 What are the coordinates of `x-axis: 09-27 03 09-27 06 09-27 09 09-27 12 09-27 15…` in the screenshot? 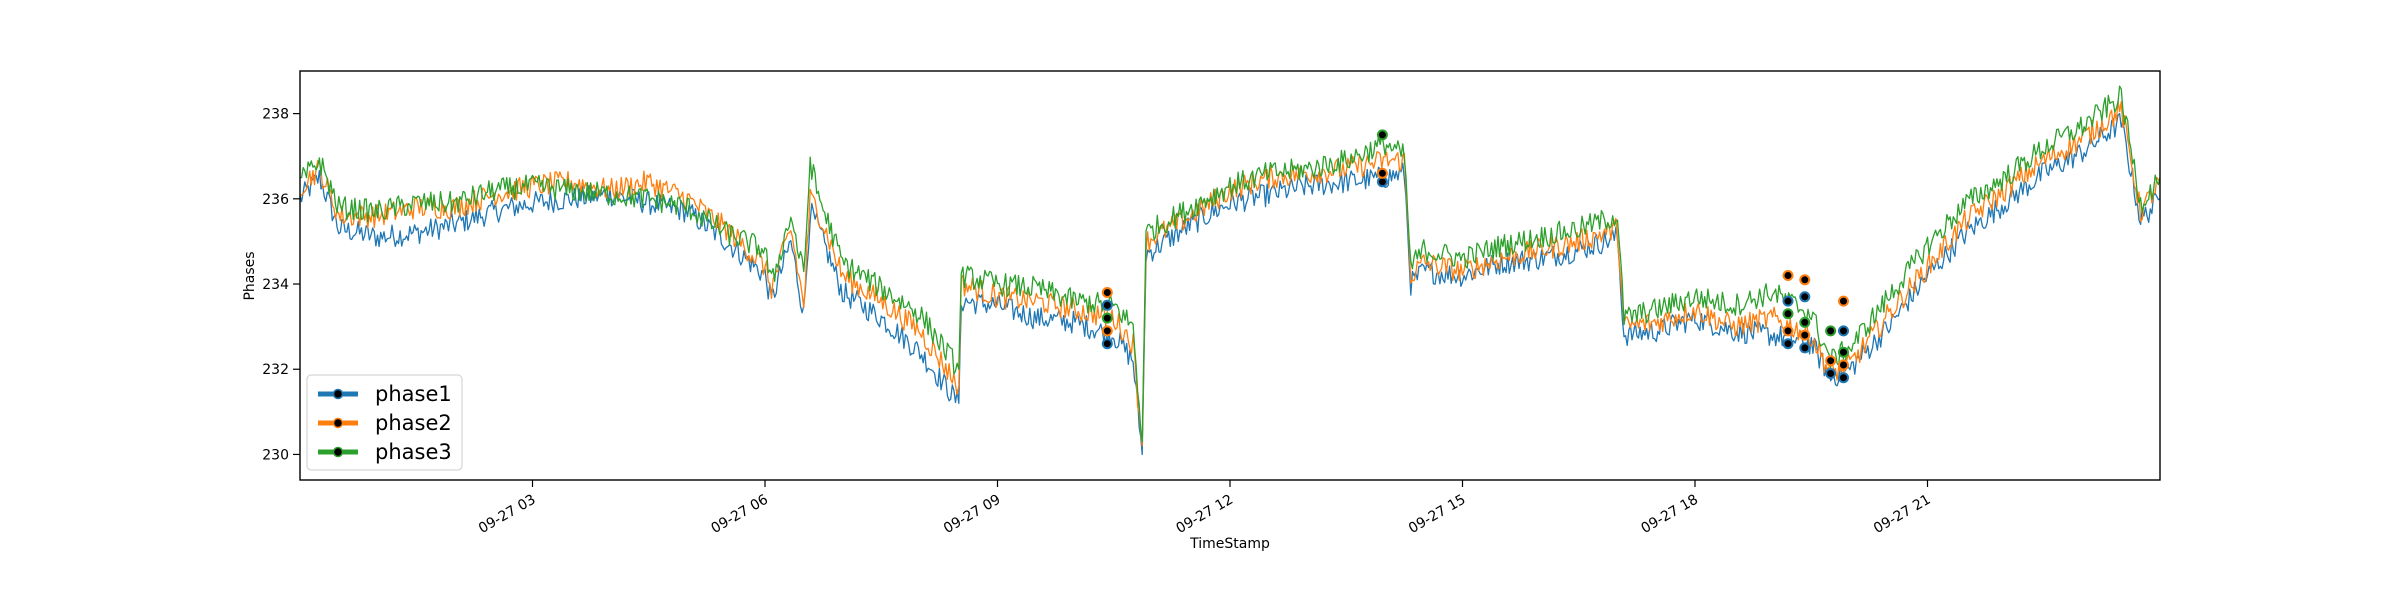 It's located at (1205, 508).